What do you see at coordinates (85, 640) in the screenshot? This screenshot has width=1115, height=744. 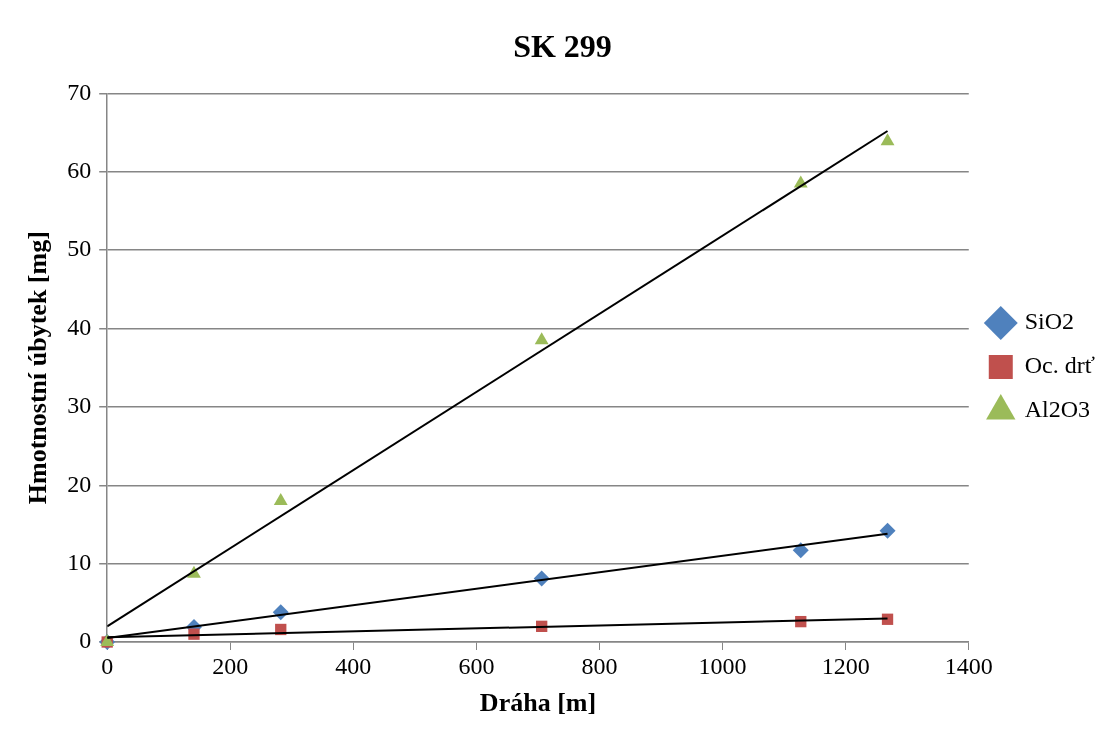 I see `y-tick-label: 0` at bounding box center [85, 640].